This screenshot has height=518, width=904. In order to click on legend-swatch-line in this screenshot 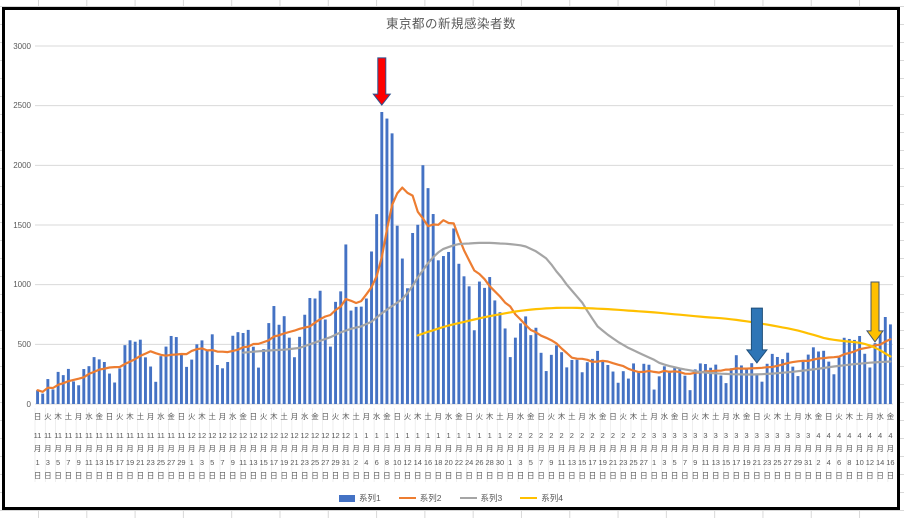, I will do `click(529, 498)`.